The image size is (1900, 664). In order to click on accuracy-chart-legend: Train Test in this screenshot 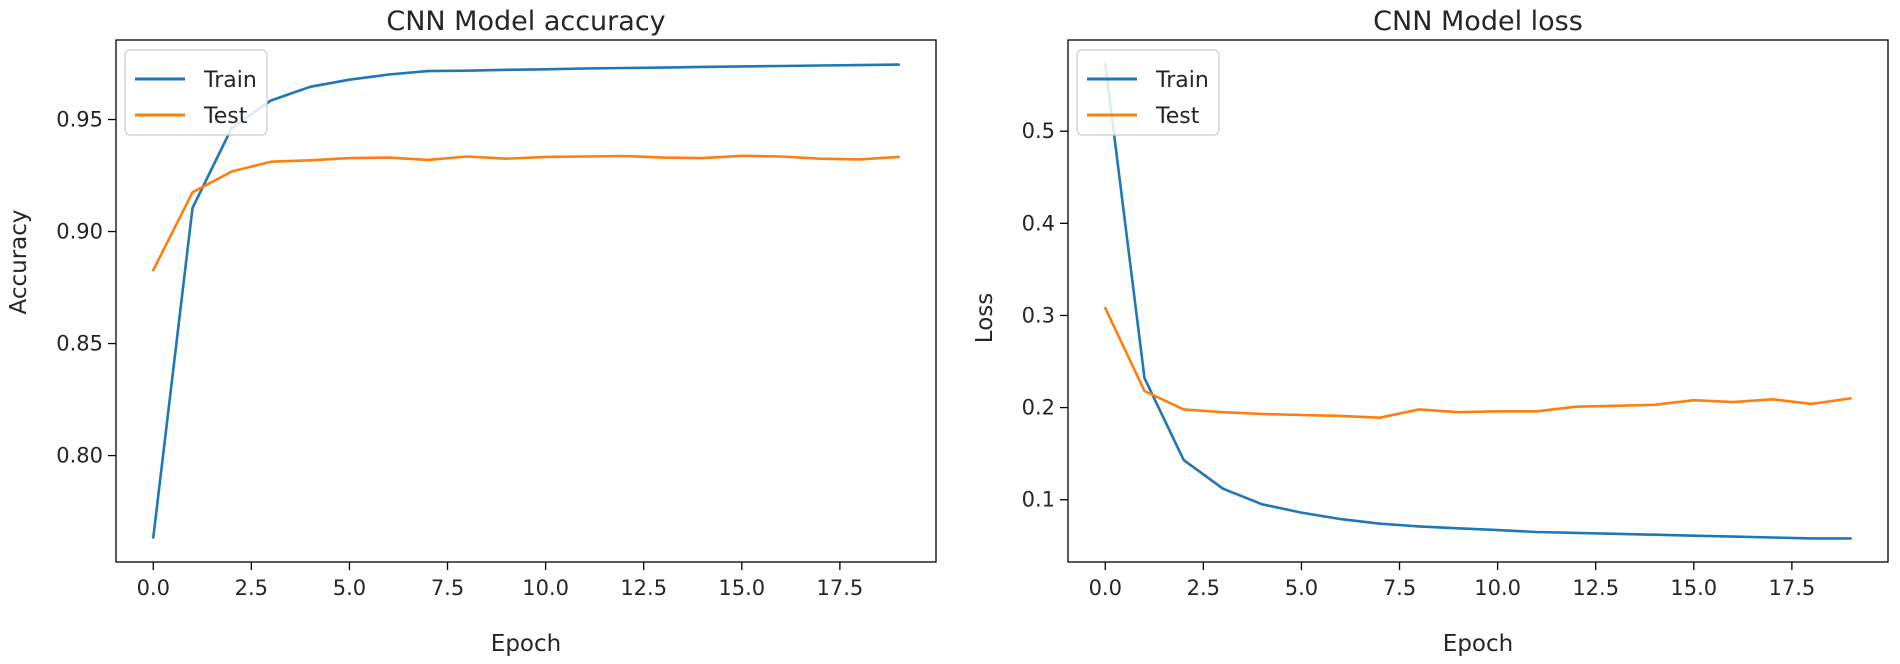, I will do `click(196, 92)`.